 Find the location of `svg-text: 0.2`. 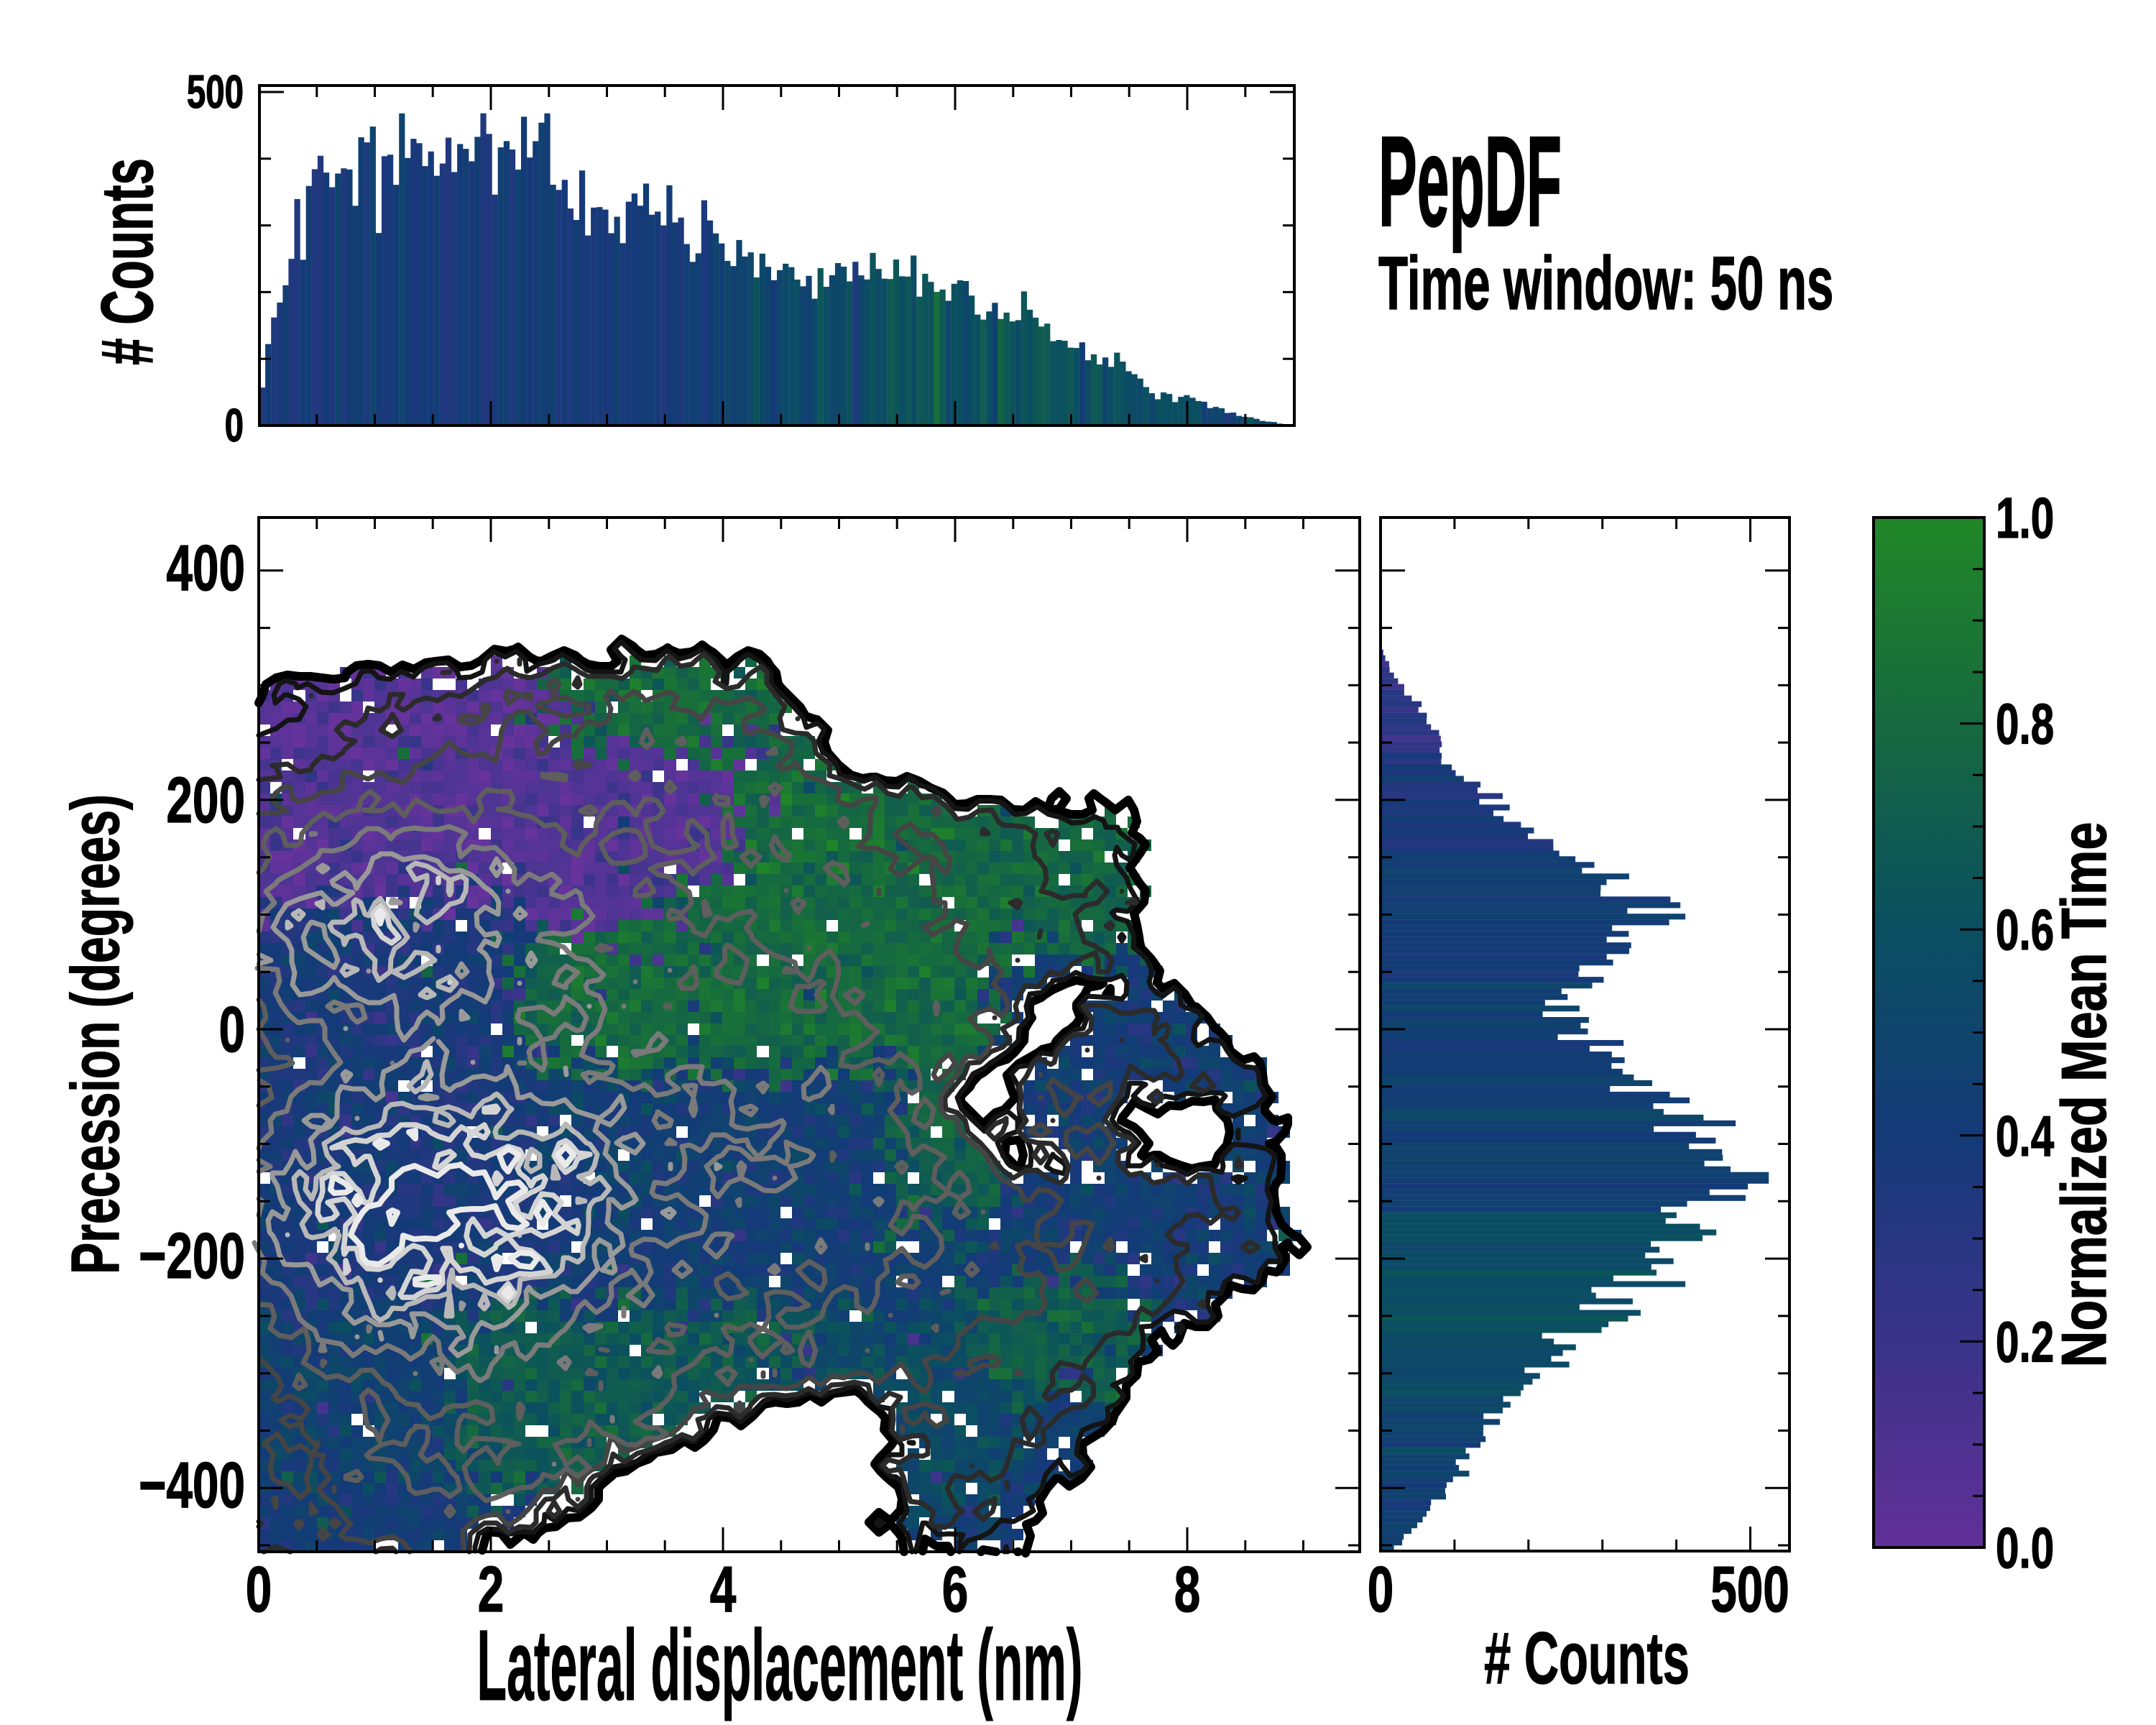

svg-text: 0.2 is located at coordinates (2025, 1342).